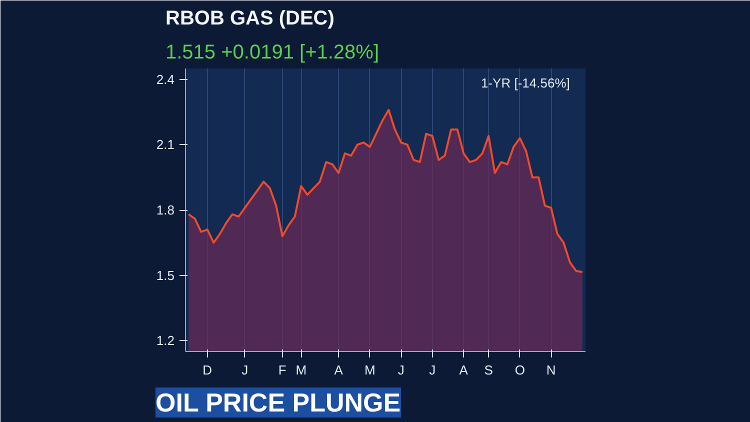 This screenshot has width=750, height=422. Describe the element at coordinates (489, 370) in the screenshot. I see `x-tick-label: S` at that location.